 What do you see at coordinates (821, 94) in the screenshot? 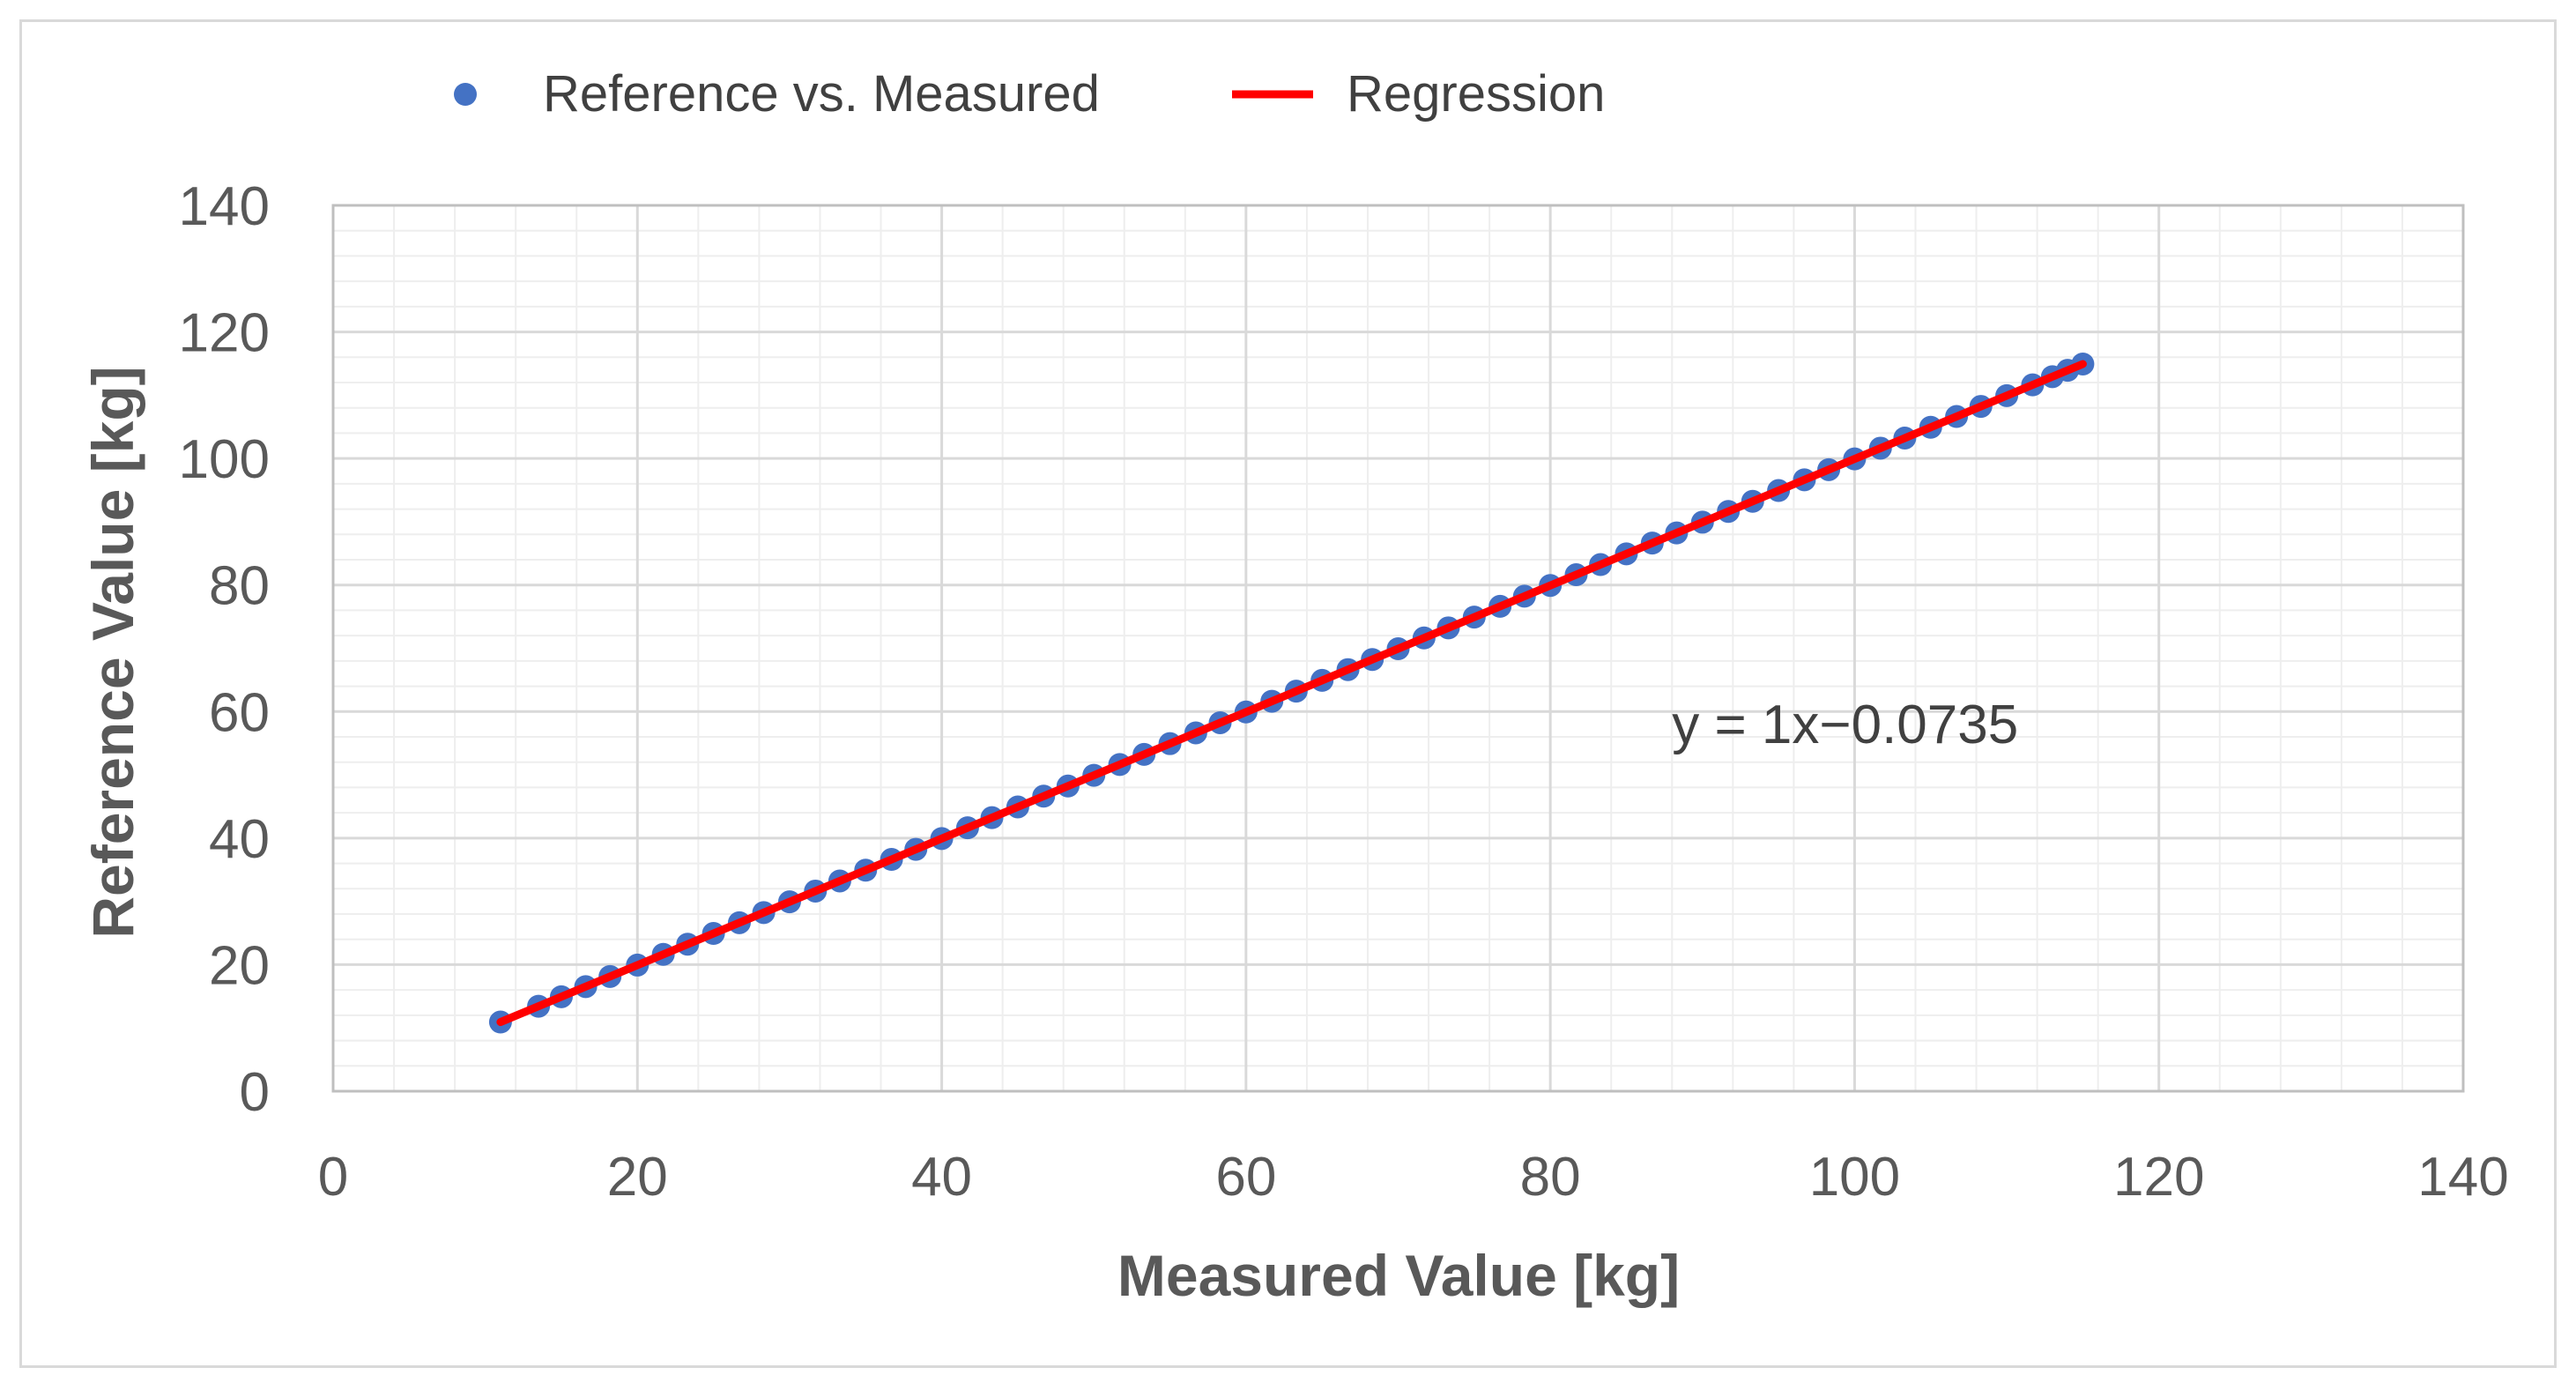
I see `legend-label-scatter: Reference vs. Measured` at bounding box center [821, 94].